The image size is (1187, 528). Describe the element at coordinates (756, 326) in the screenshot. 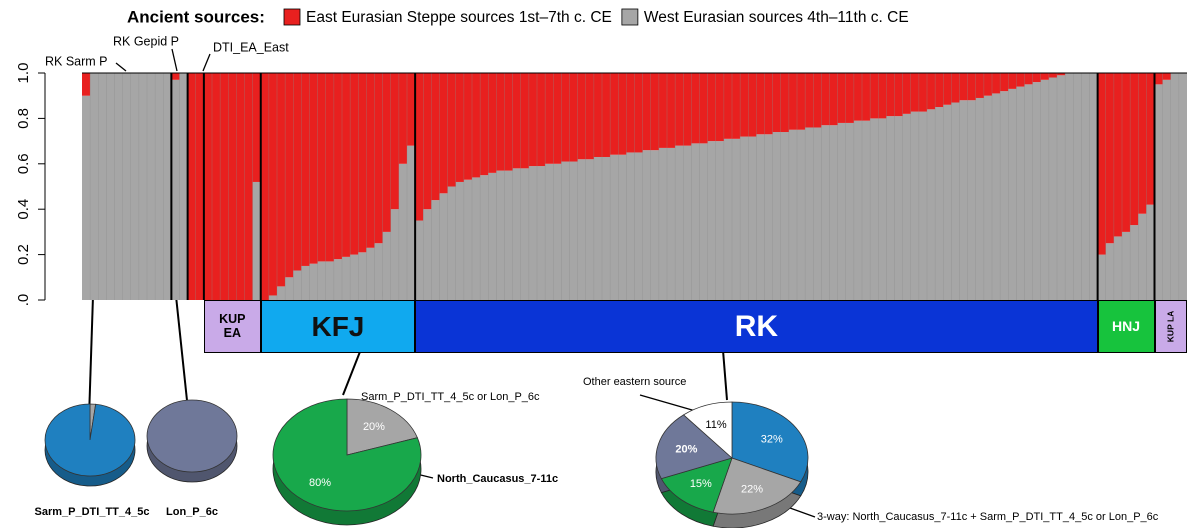

I see `group-box: RK` at that location.